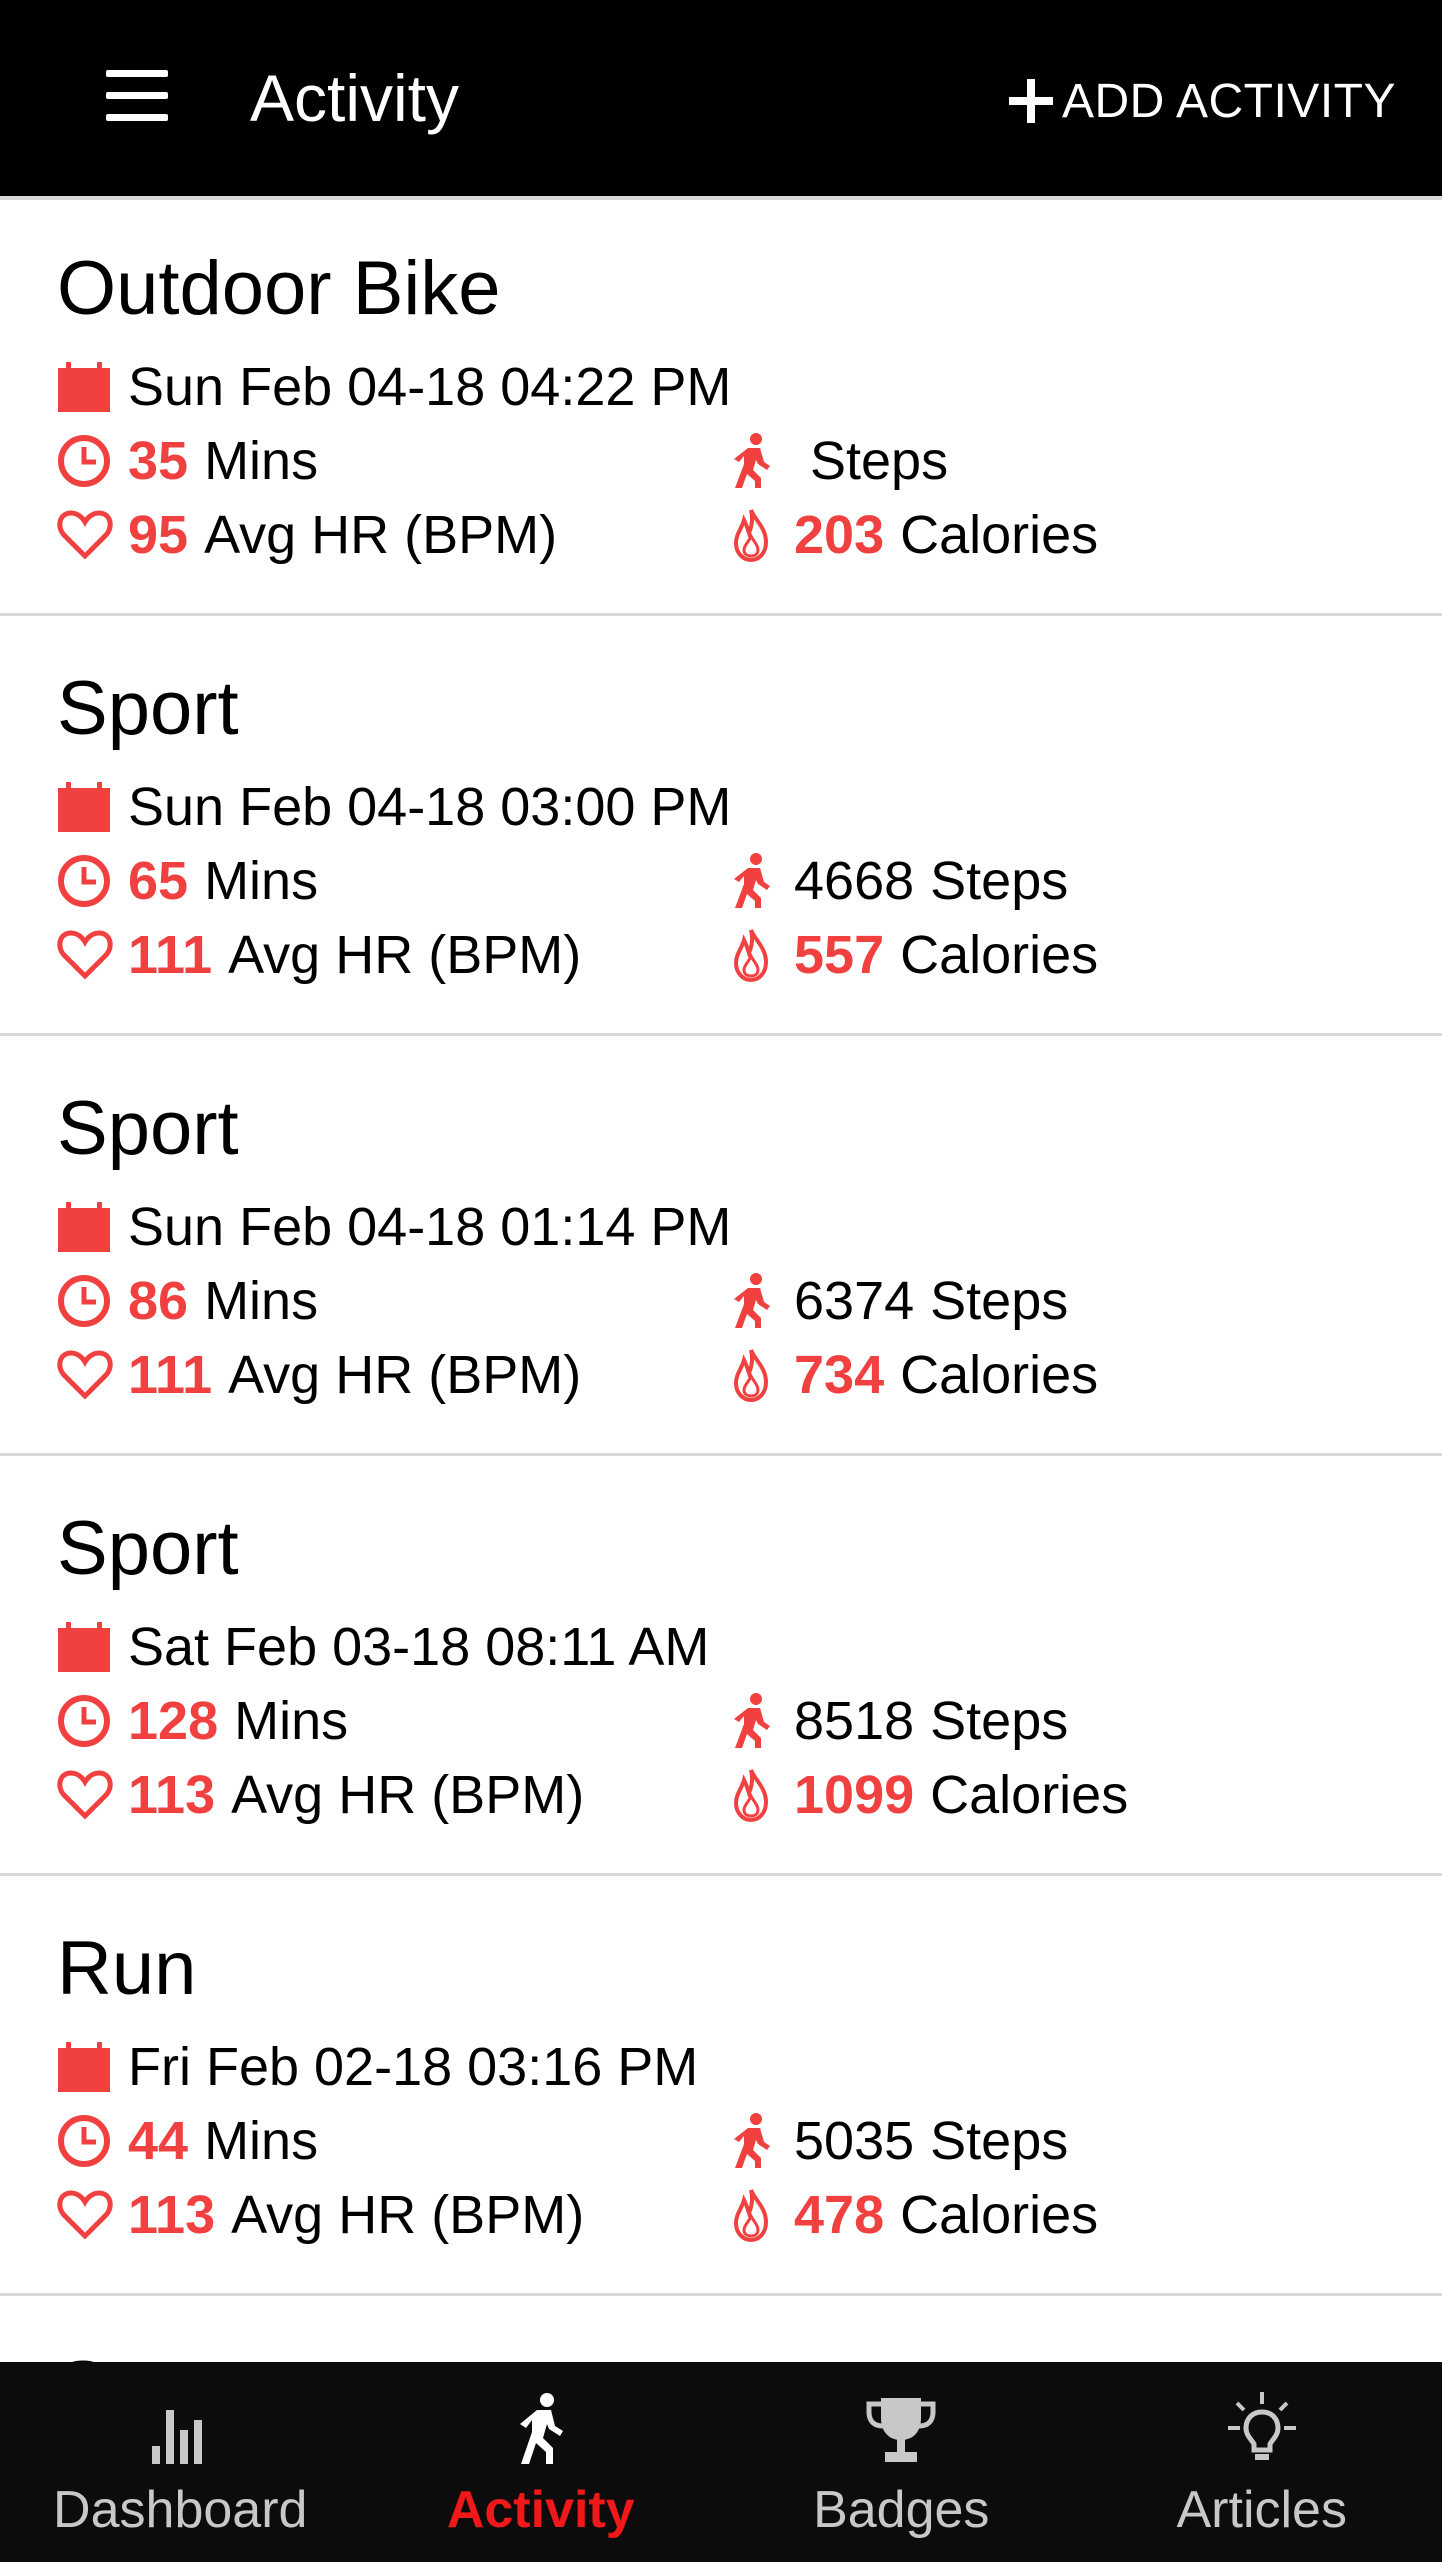 The height and width of the screenshot is (2562, 1442). What do you see at coordinates (721, 198) in the screenshot?
I see `divider` at bounding box center [721, 198].